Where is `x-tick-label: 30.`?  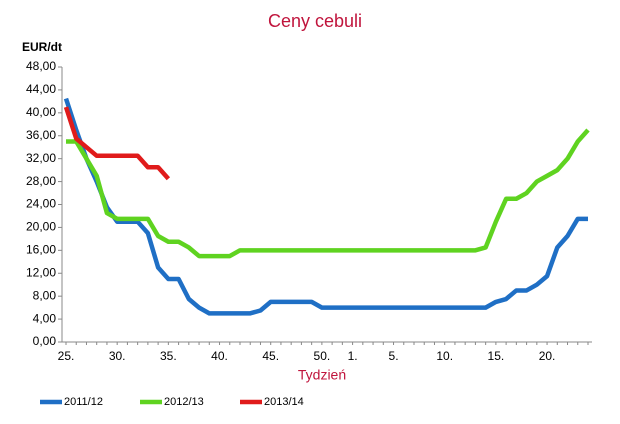 x-tick-label: 30. is located at coordinates (117, 356).